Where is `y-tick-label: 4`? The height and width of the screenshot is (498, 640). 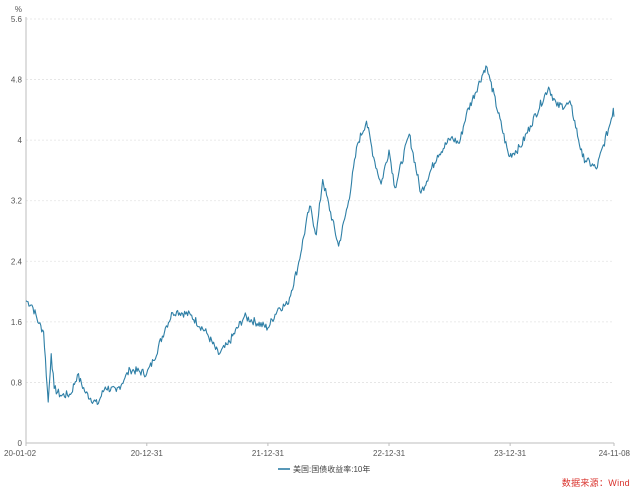 y-tick-label: 4 is located at coordinates (20, 140).